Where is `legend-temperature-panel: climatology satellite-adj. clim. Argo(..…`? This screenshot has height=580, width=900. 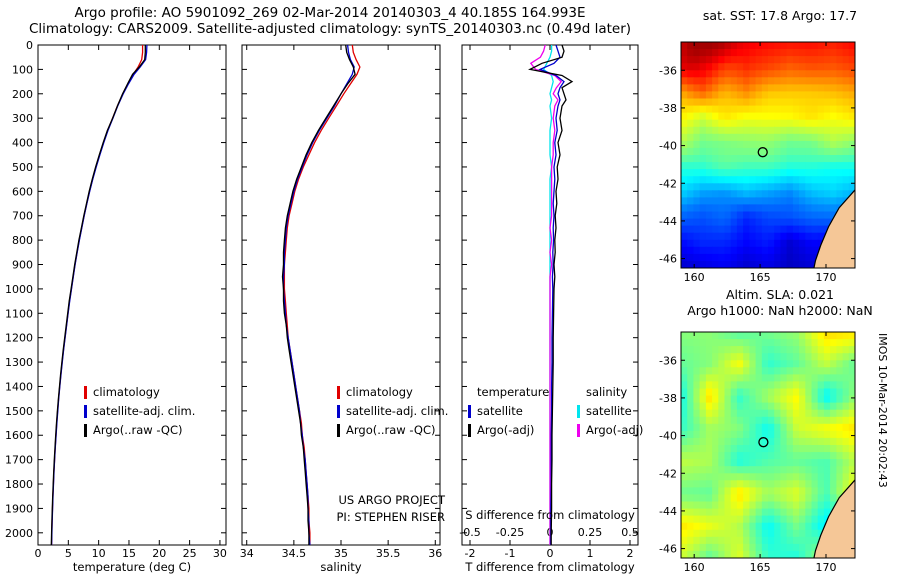
legend-temperature-panel: climatology satellite-adj. clim. Argo(..… is located at coordinates (139, 411).